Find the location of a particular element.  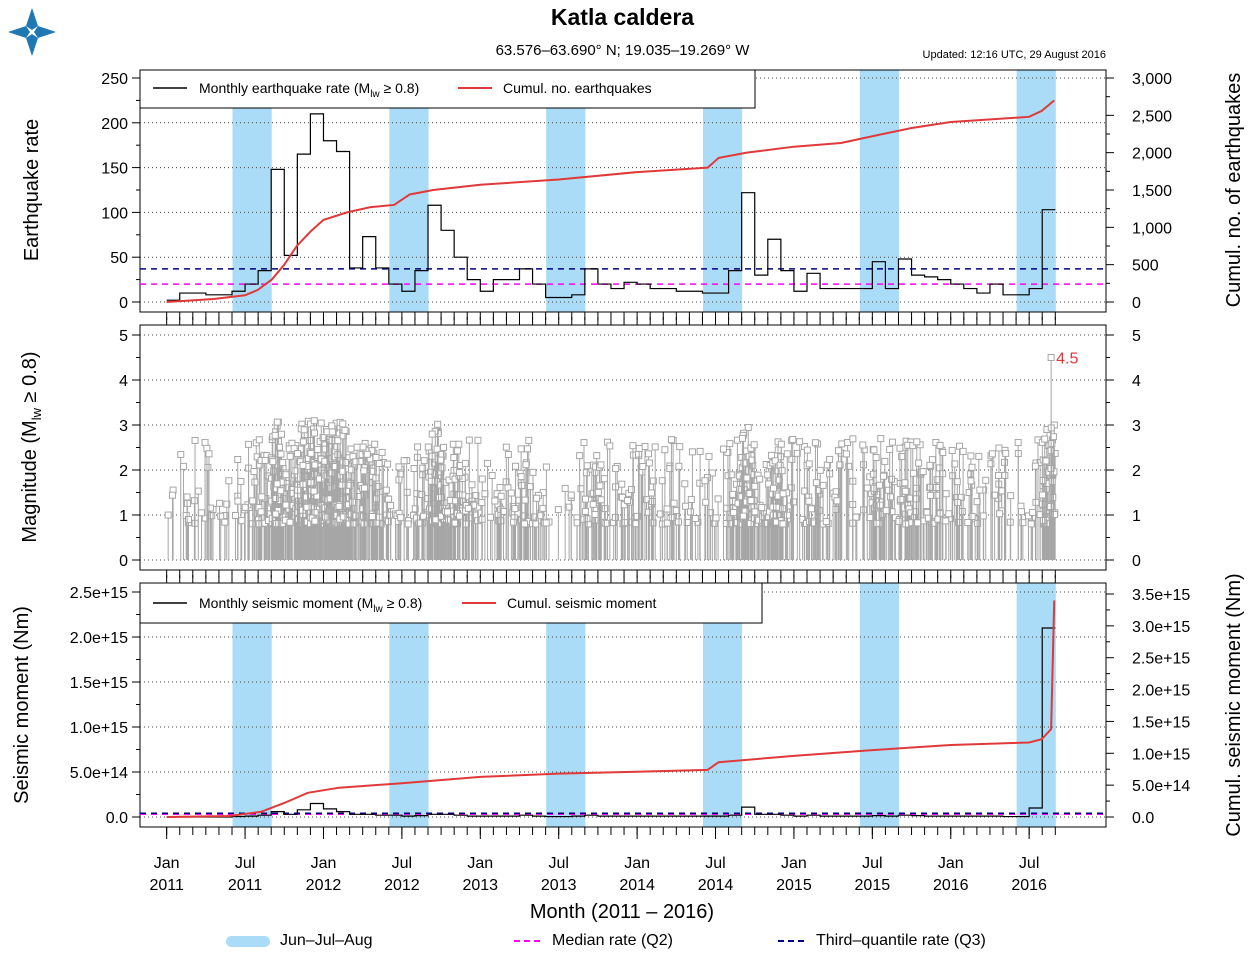

y-tick-label: 50 is located at coordinates (119, 258).